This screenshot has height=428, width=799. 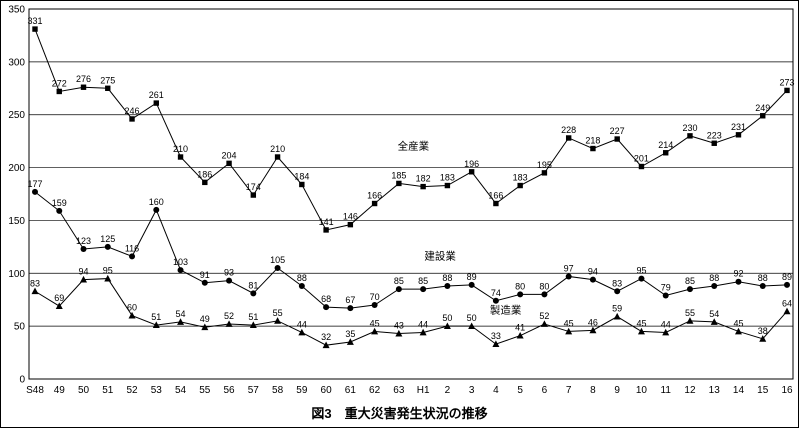 I want to click on y-tick-label: 150, so click(x=16, y=221).